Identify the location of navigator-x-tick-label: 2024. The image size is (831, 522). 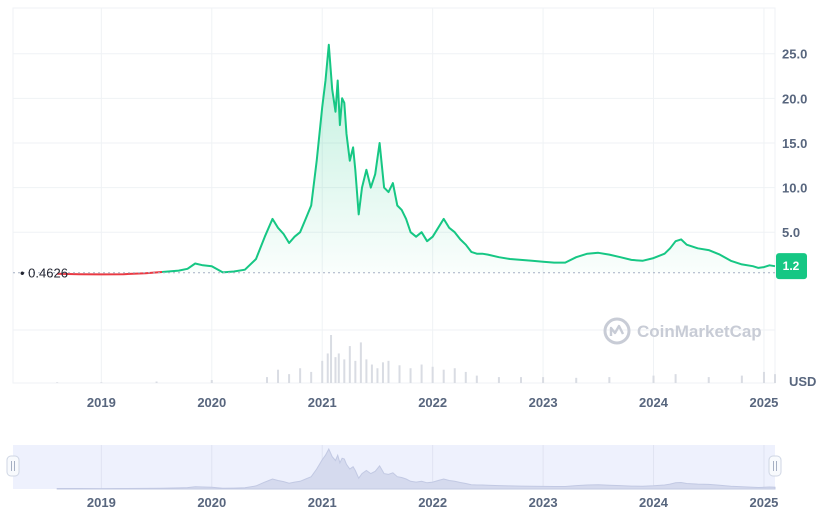
(654, 502).